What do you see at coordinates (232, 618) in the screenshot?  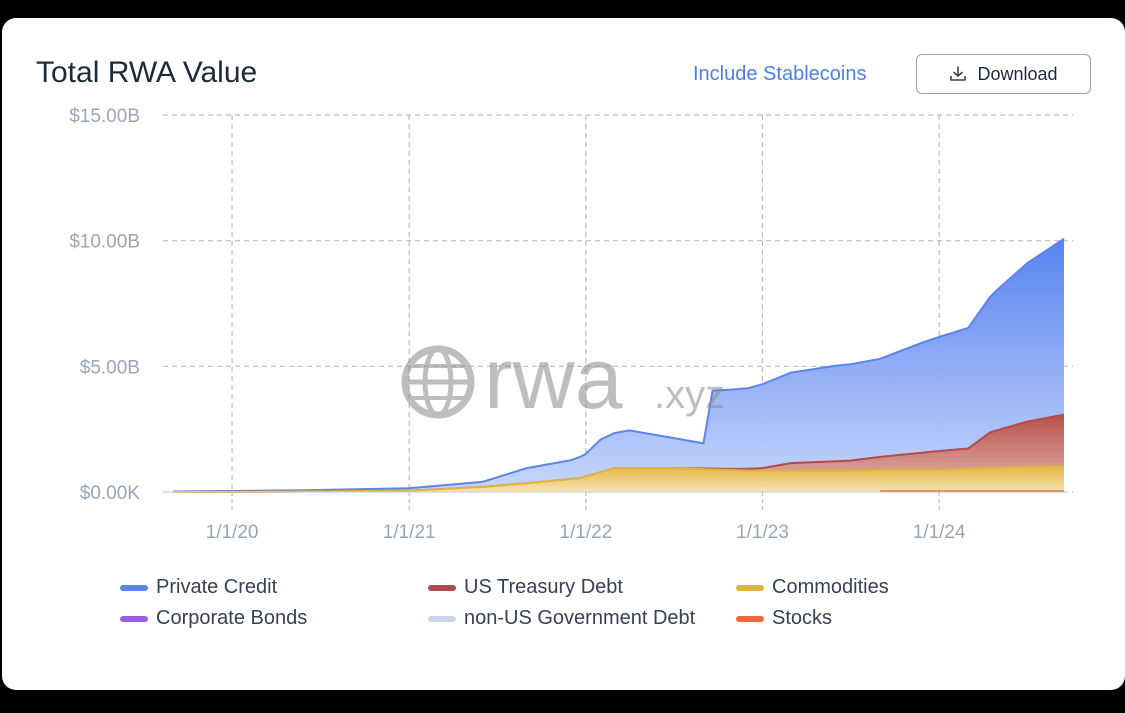 I see `legend-label: Corporate Bonds` at bounding box center [232, 618].